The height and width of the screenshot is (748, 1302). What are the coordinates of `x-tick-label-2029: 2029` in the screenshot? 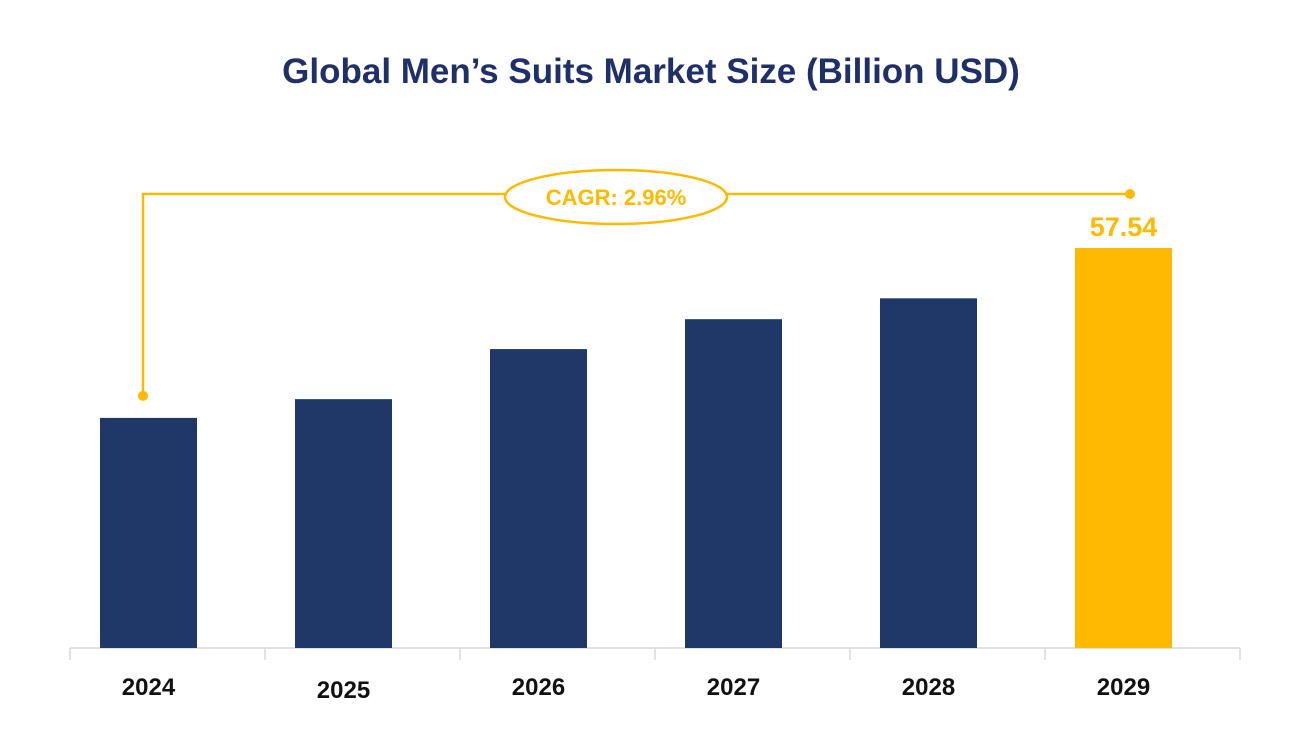 It's located at (1123, 687).